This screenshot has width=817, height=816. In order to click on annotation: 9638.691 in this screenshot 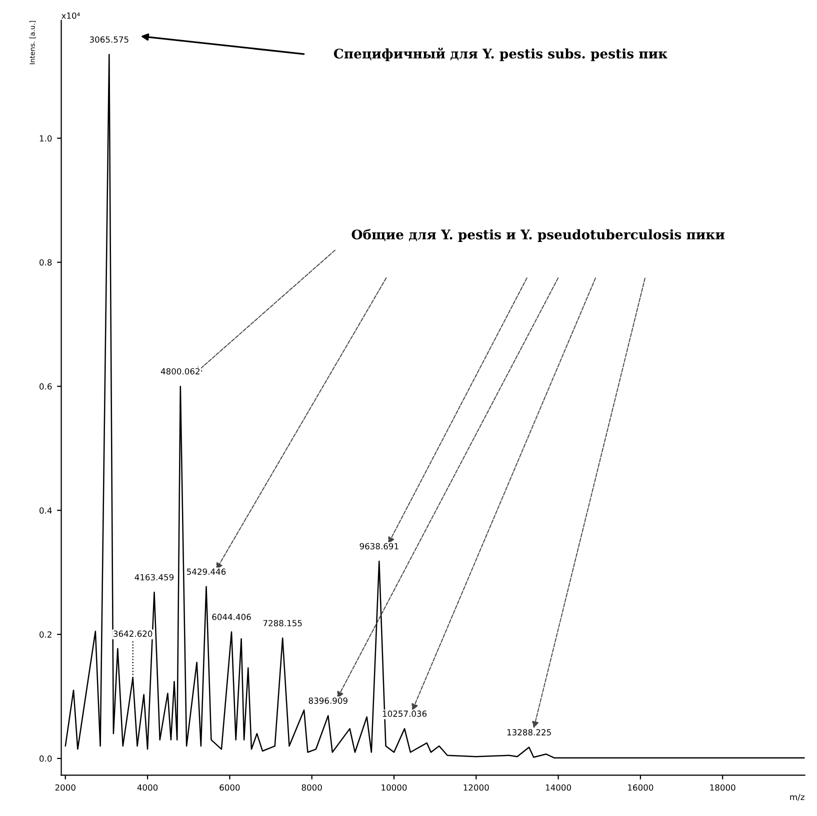, I will do `click(379, 546)`.